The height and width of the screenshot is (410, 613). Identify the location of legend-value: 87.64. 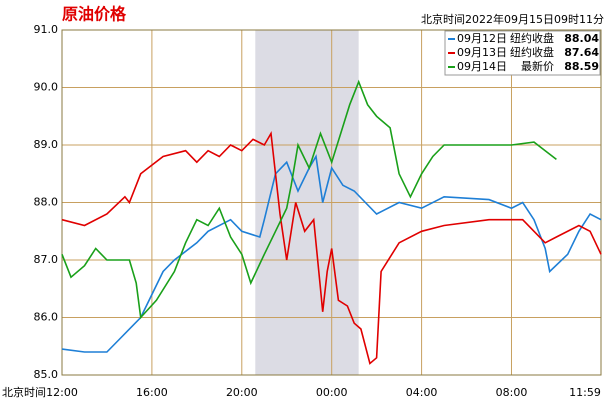
(581, 52).